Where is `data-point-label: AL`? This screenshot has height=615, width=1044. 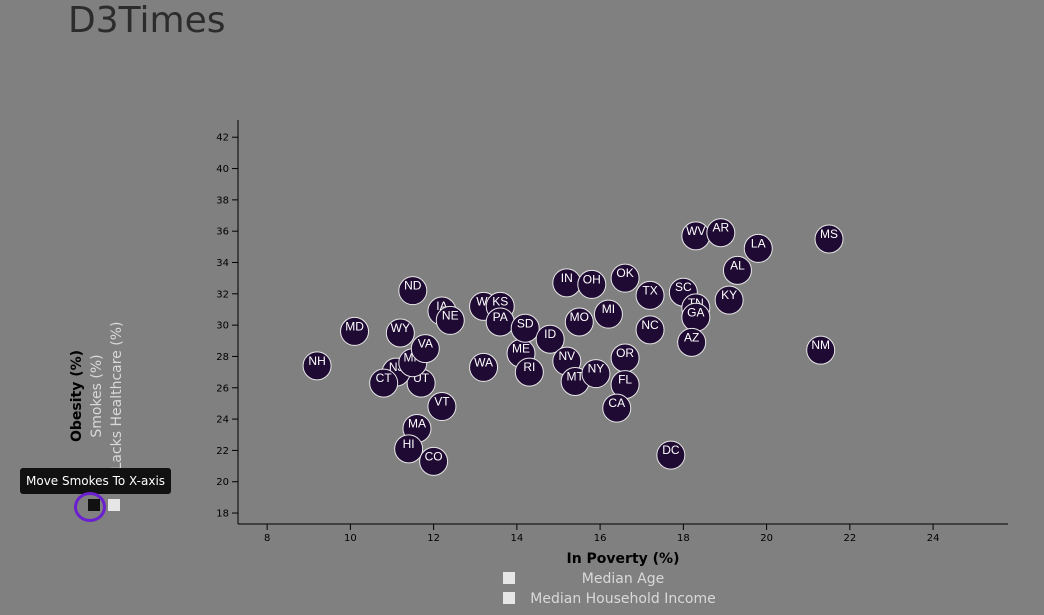
data-point-label: AL is located at coordinates (737, 265).